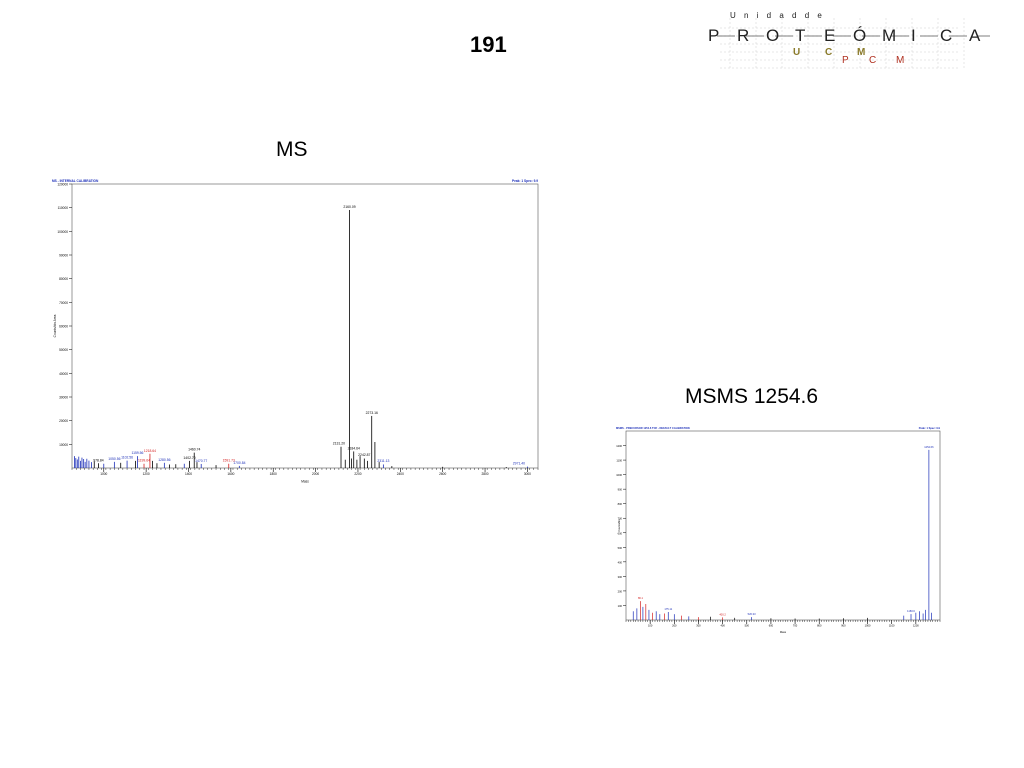 This screenshot has width=1024, height=768. I want to click on x-tick-label: 300, so click(698, 626).